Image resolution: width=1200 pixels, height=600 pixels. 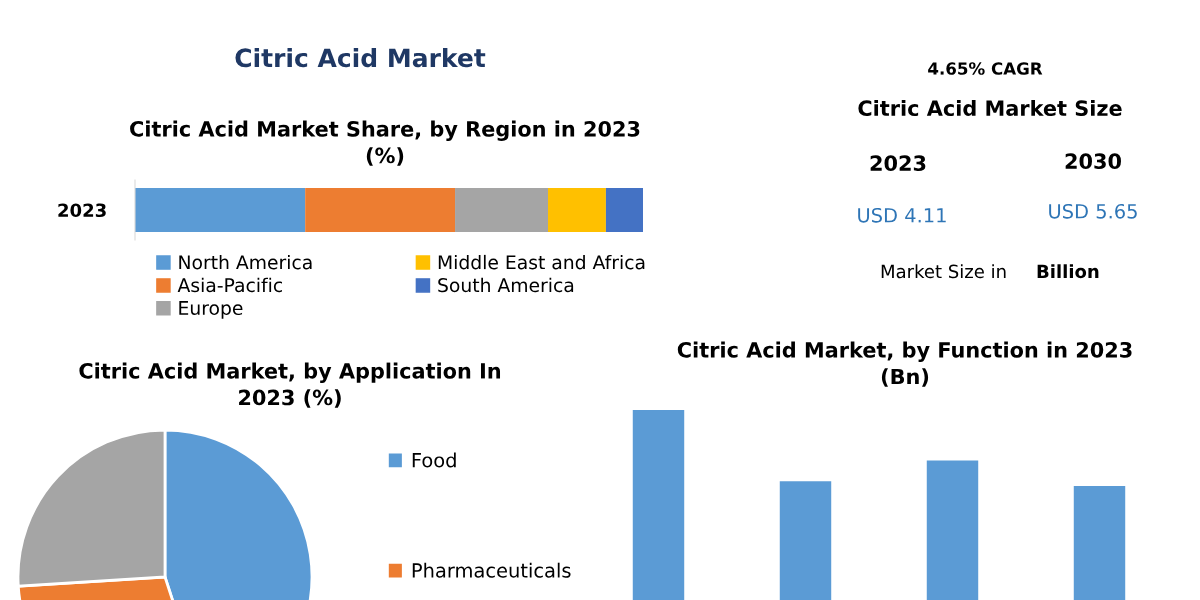 What do you see at coordinates (491, 570) in the screenshot?
I see `legend-label: Pharmaceuticals` at bounding box center [491, 570].